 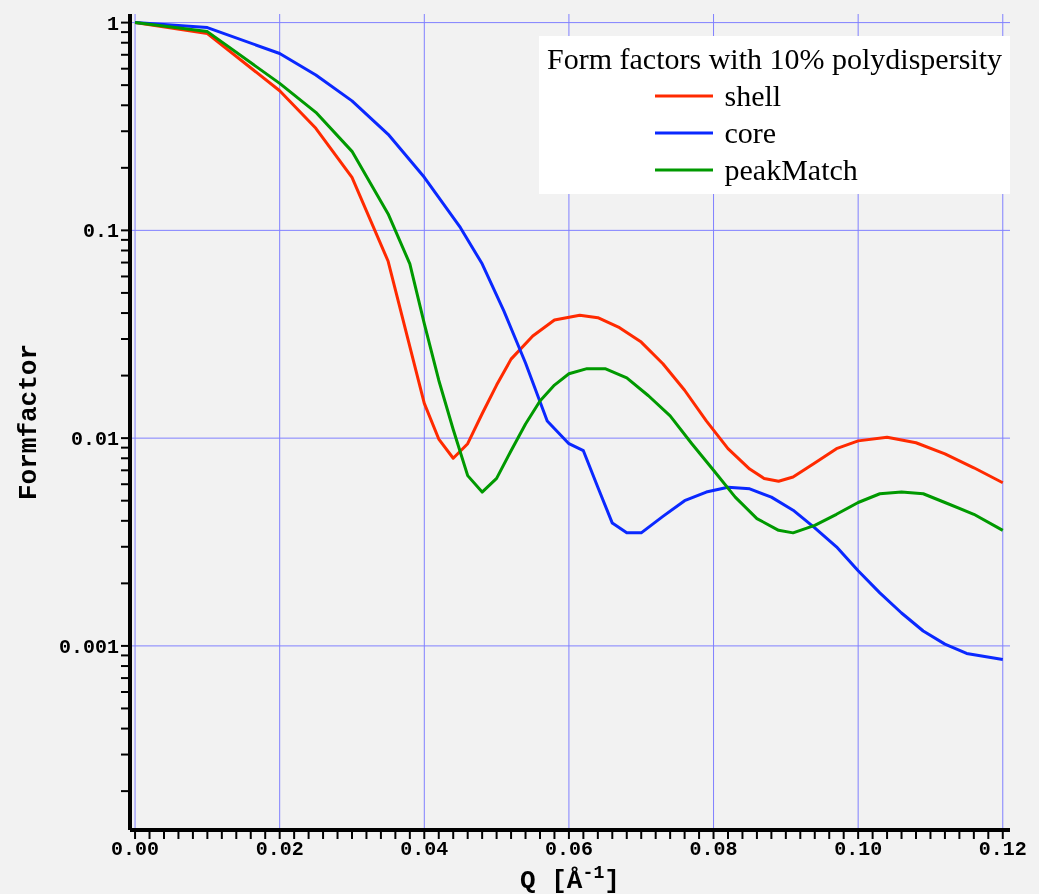 What do you see at coordinates (713, 850) in the screenshot?
I see `x-tick-label: 0.08` at bounding box center [713, 850].